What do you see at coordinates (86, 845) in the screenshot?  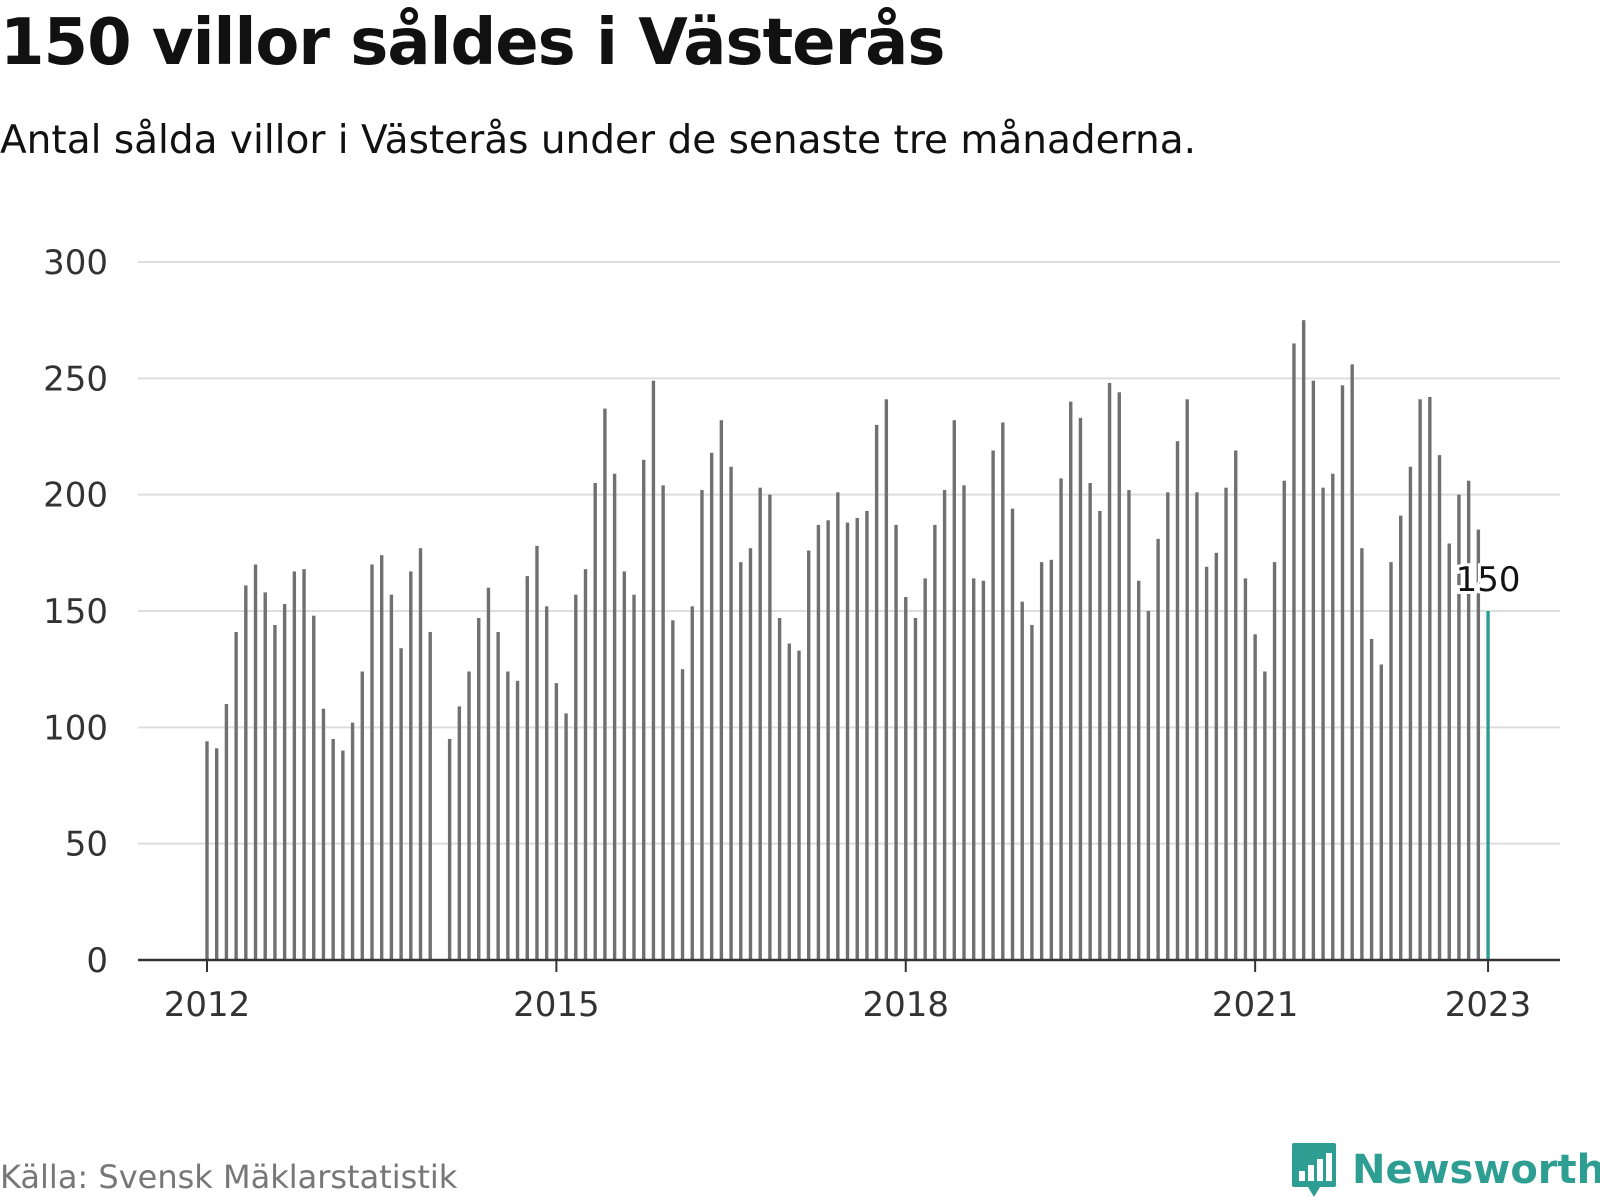 I see `y-tick-label: 50` at bounding box center [86, 845].